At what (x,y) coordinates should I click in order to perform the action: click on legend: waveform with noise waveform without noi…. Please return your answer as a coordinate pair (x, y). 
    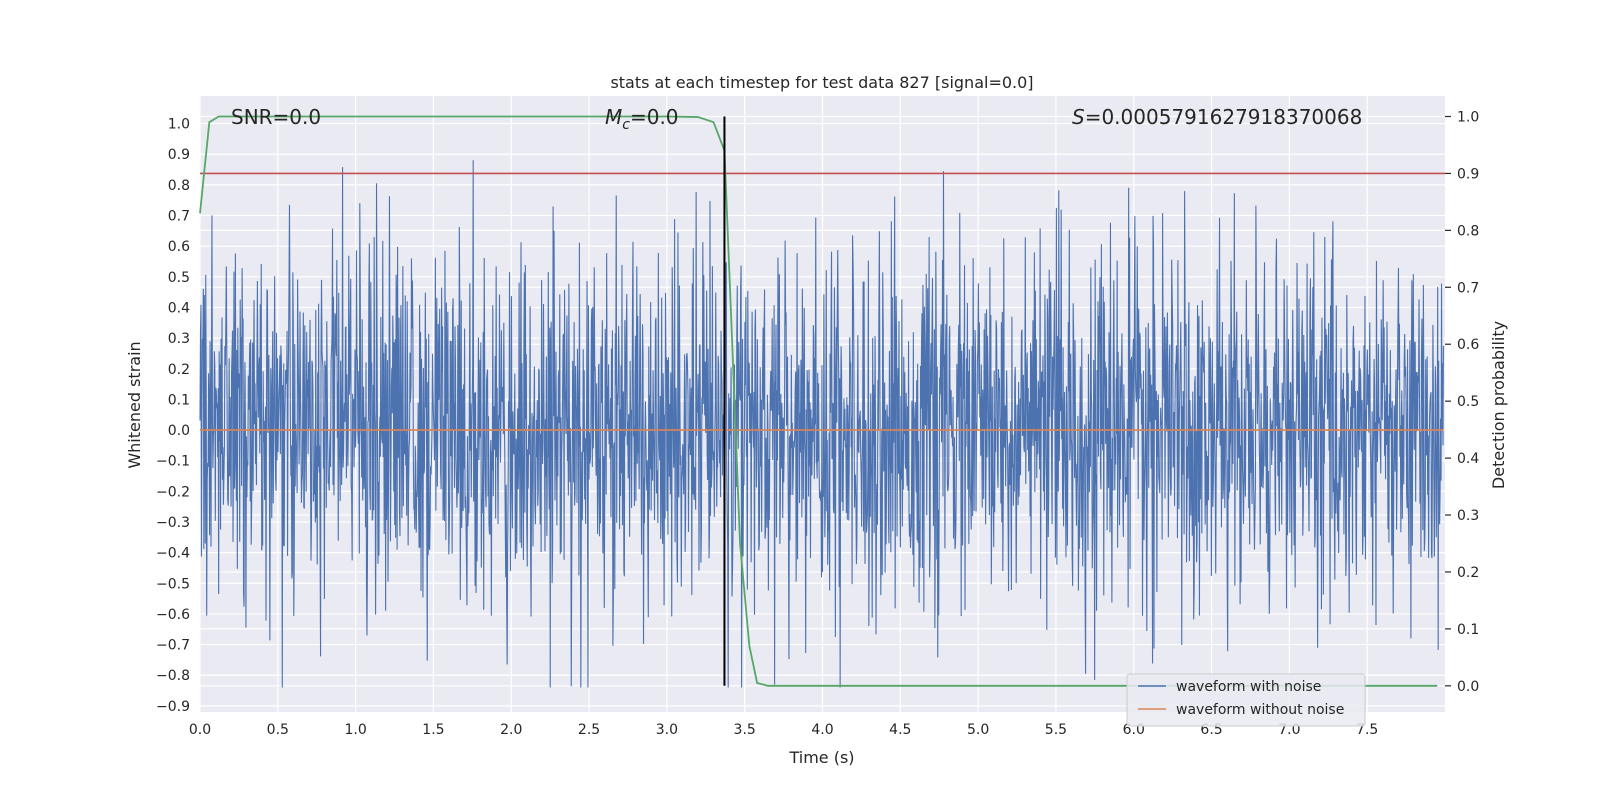
    Looking at the image, I should click on (1246, 700).